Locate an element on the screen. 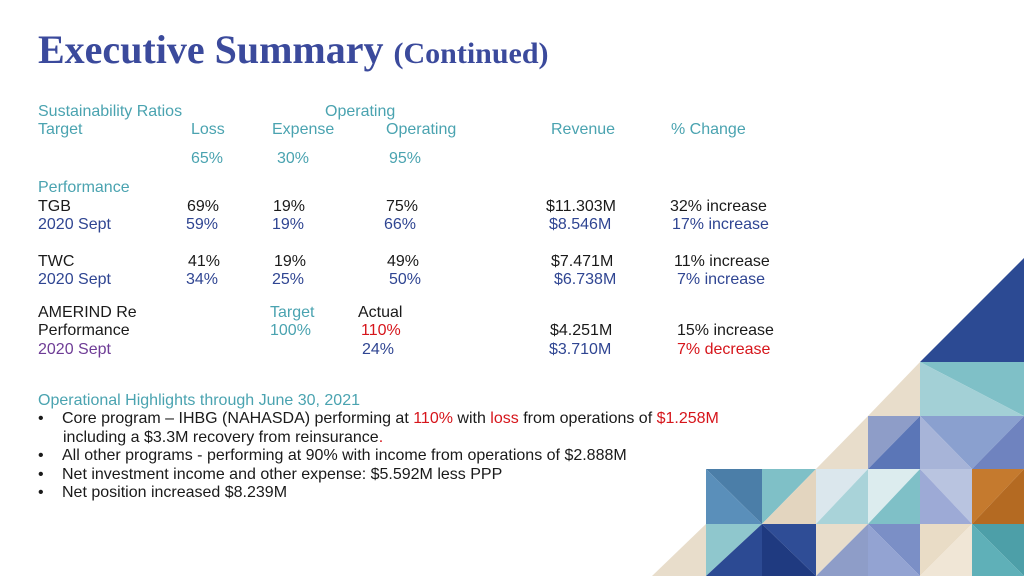  row-expense: 25% is located at coordinates (288, 279).